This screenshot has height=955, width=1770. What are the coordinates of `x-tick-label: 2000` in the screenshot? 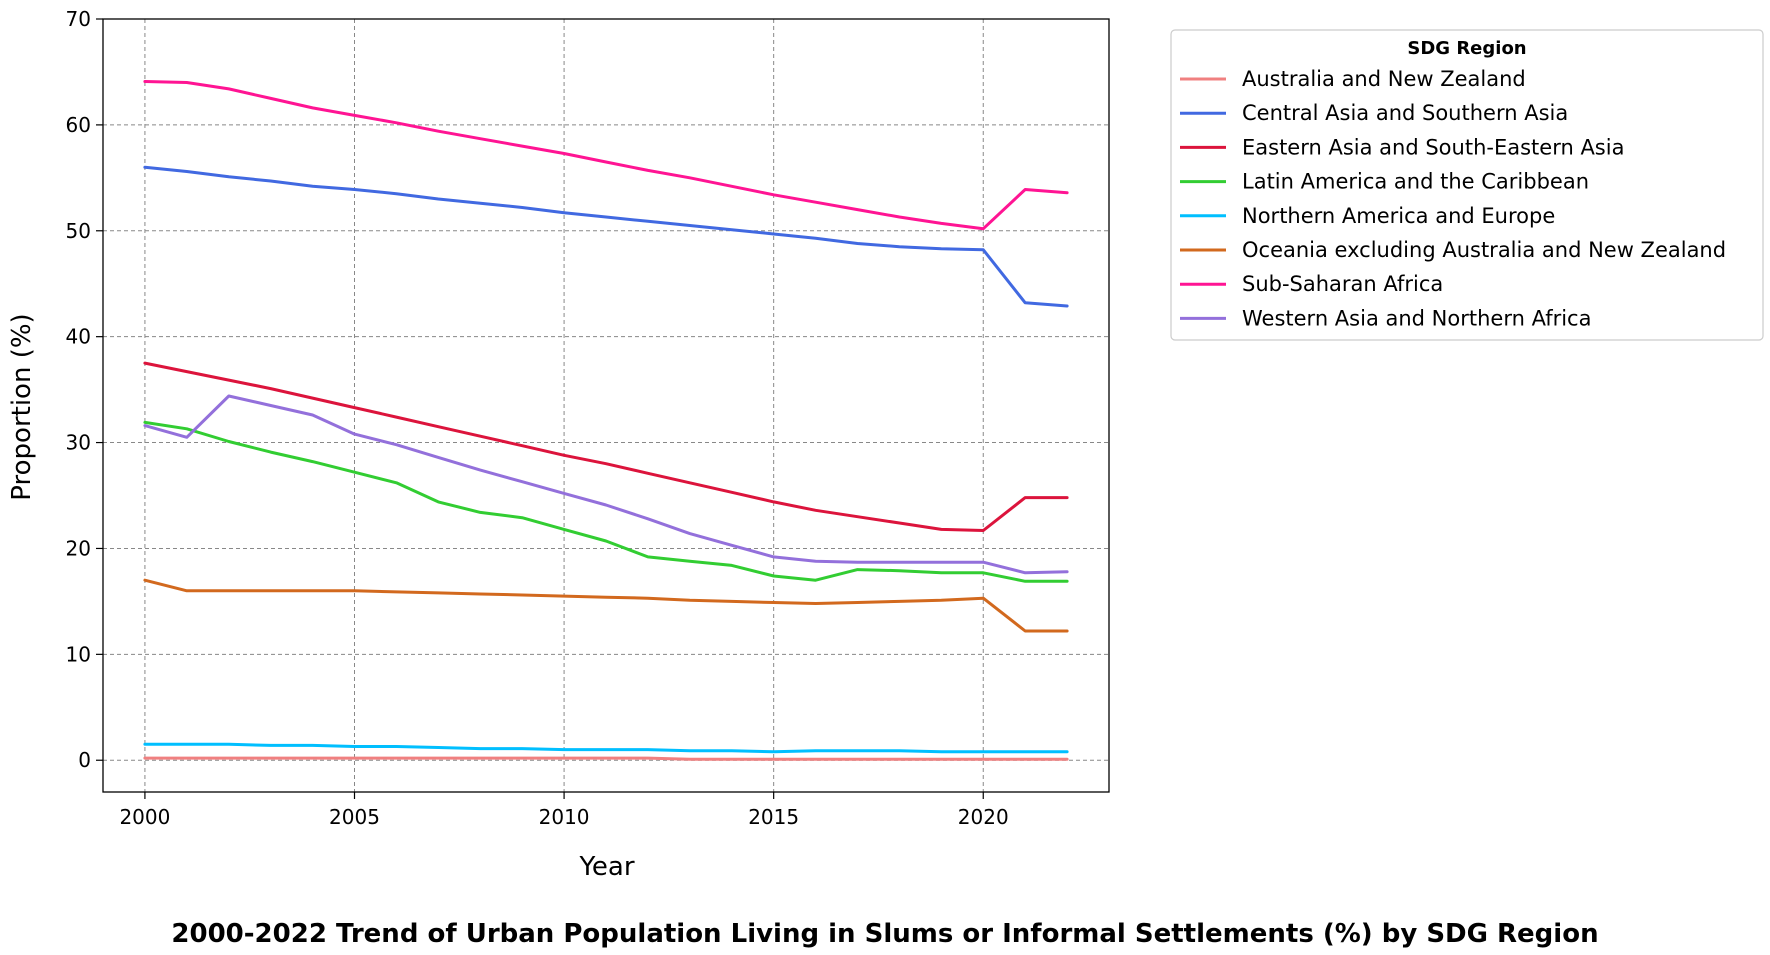 It's located at (144, 817).